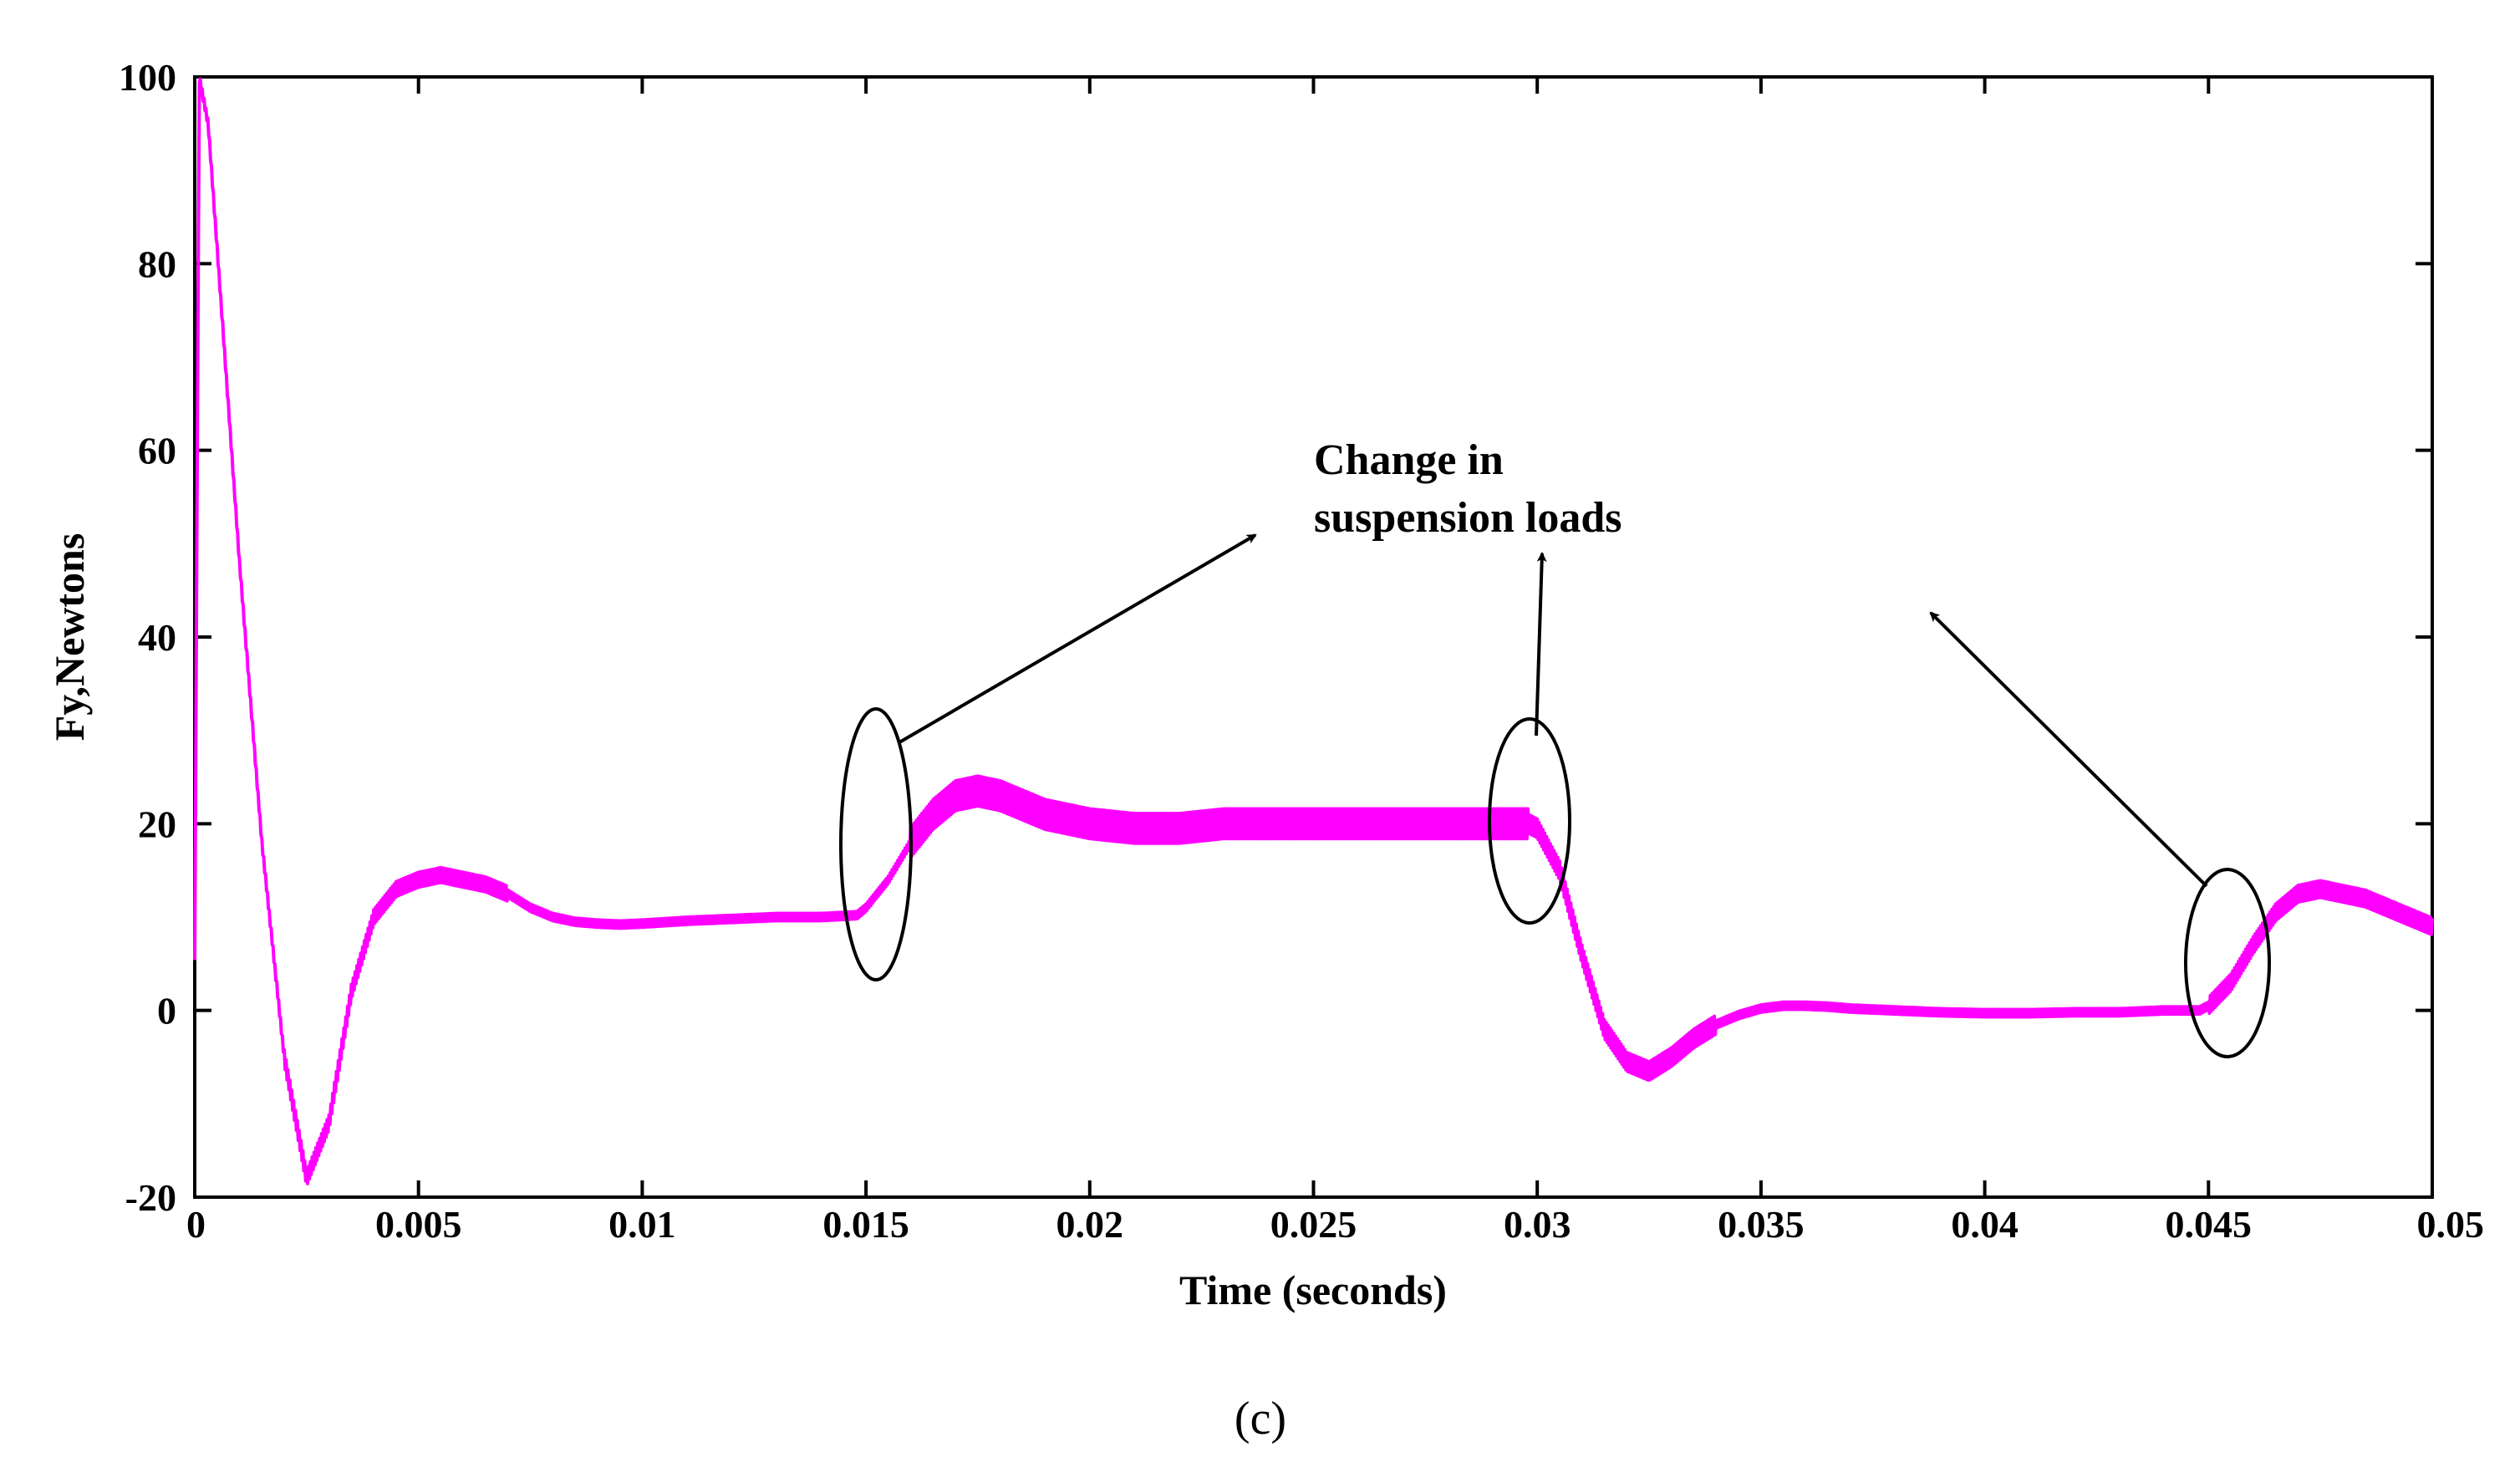  Describe the element at coordinates (2451, 1225) in the screenshot. I see `x-tick-label: 0.05` at that location.